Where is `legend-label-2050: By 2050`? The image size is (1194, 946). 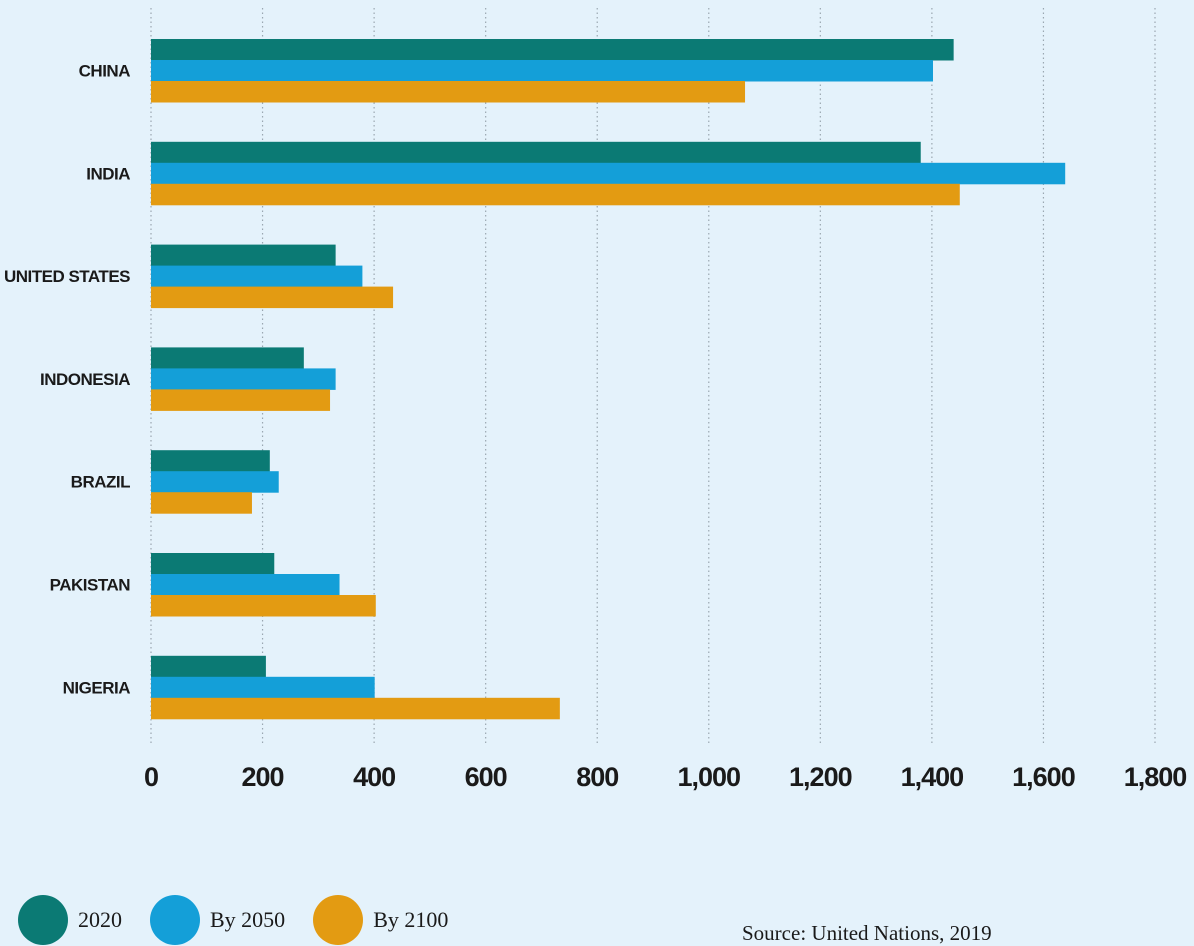 legend-label-2050: By 2050 is located at coordinates (248, 919).